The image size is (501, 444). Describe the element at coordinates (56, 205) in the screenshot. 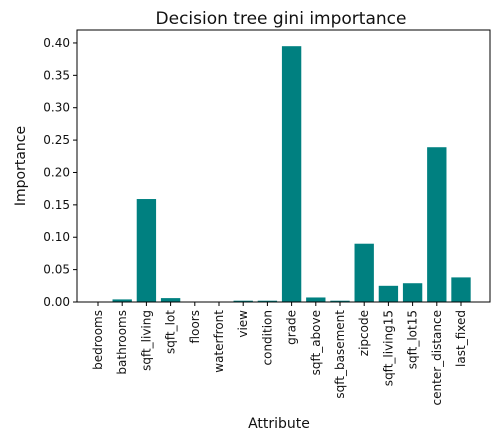

I see `y-tick-label: 0.15` at that location.